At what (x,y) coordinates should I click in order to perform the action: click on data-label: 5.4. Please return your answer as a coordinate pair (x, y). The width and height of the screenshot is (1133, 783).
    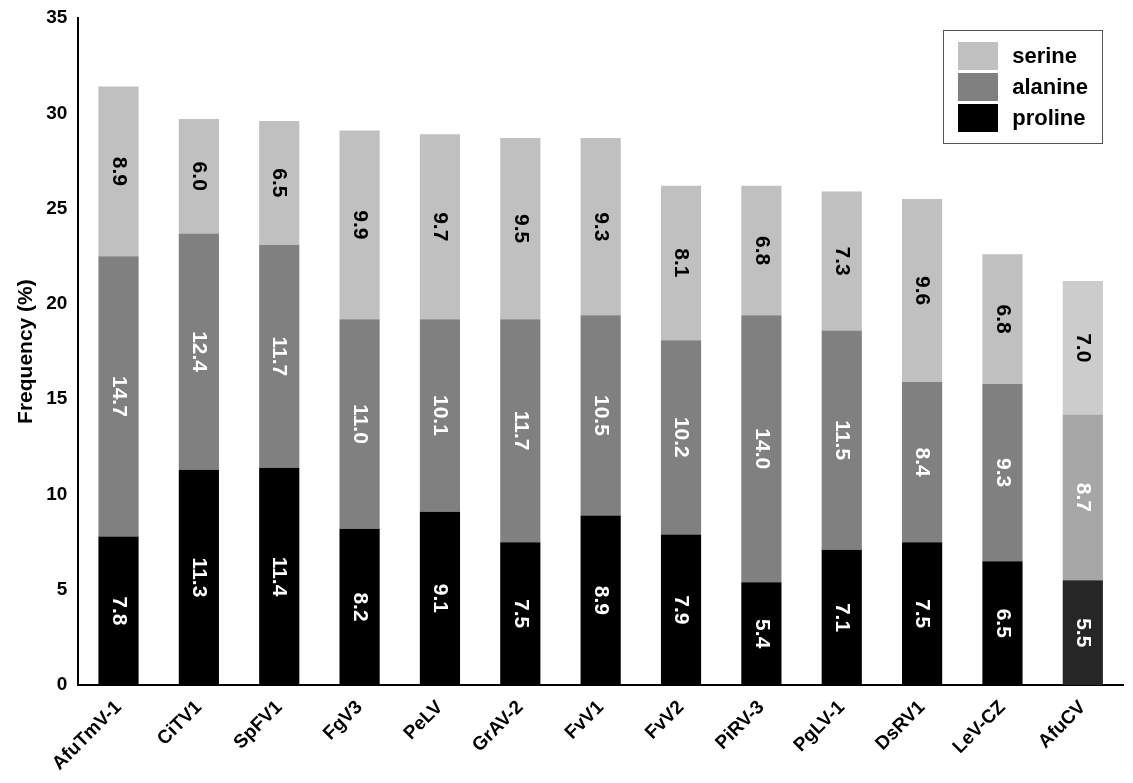
    Looking at the image, I should click on (763, 634).